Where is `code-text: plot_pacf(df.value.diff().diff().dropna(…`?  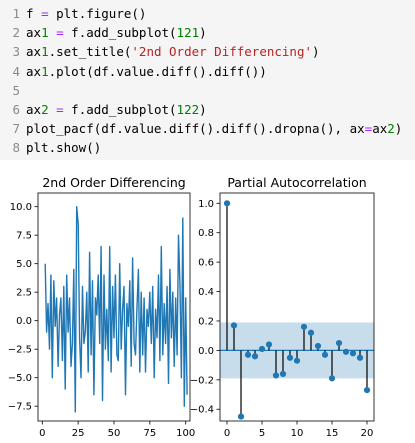 code-text: plot_pacf(df.value.diff().diff().dropna(… is located at coordinates (214, 129).